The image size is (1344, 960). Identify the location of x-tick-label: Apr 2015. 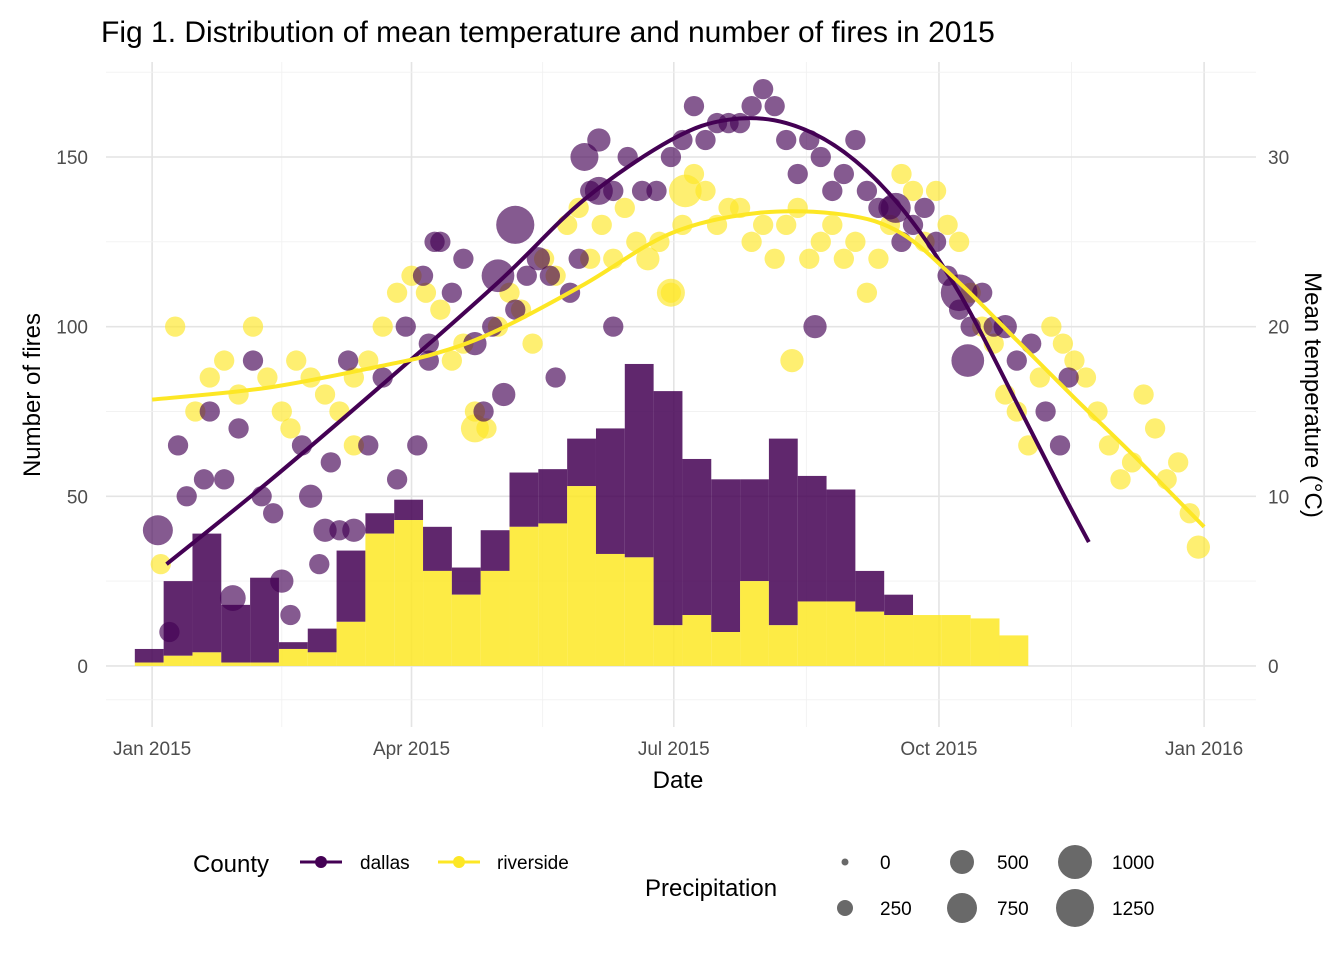
(411, 749).